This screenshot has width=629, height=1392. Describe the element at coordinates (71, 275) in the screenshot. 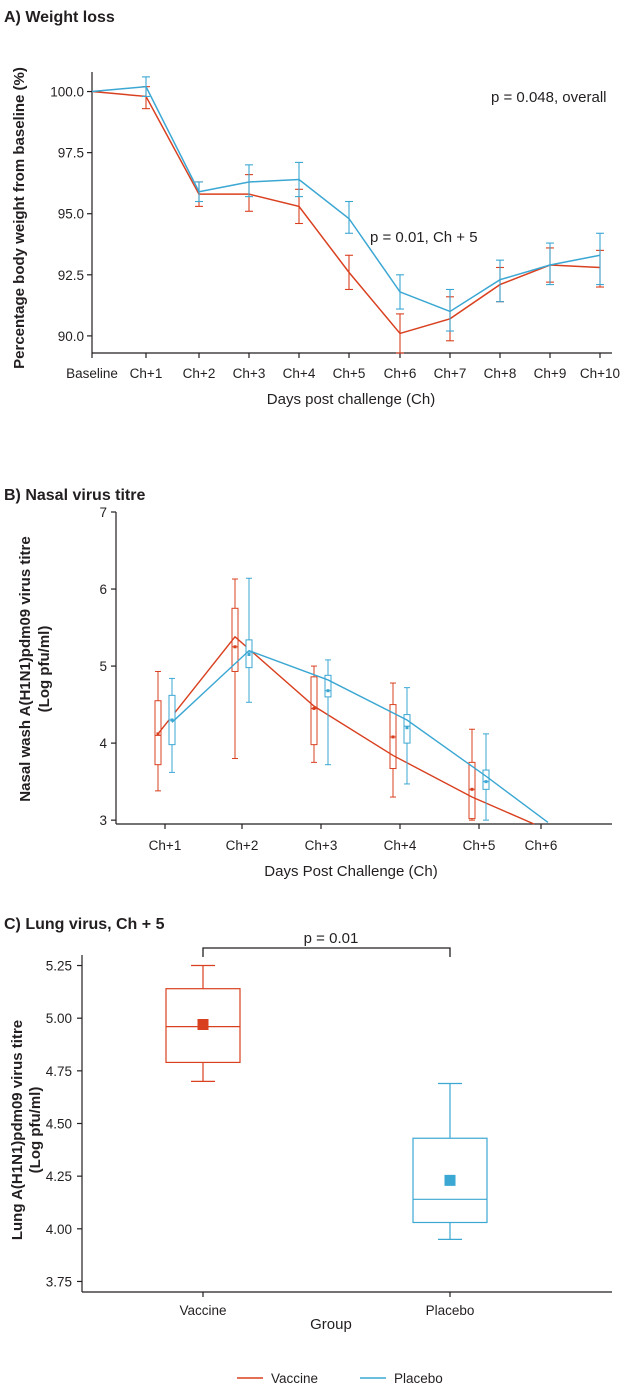

I see `panel-a-y-tick-label: 92.5` at that location.